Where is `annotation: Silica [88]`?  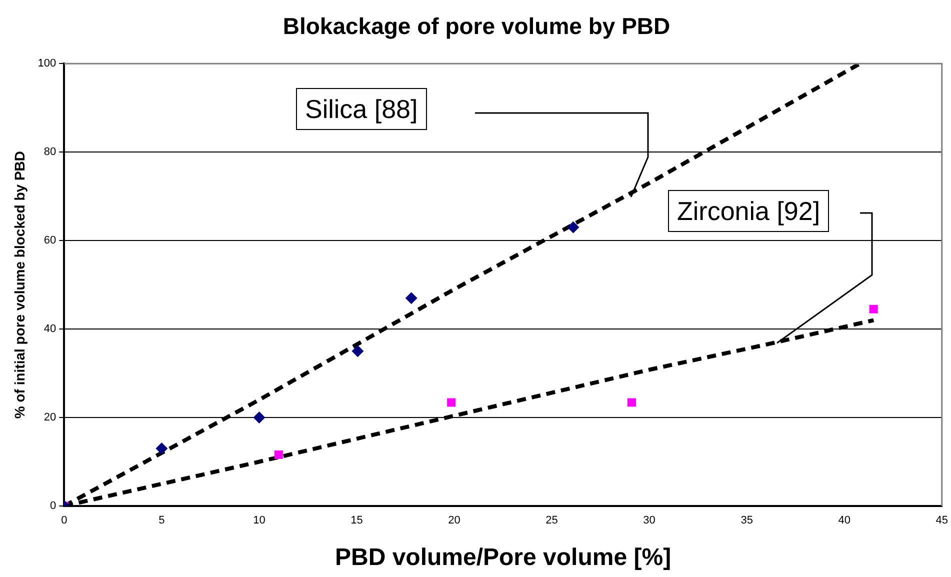
annotation: Silica [88] is located at coordinates (361, 109).